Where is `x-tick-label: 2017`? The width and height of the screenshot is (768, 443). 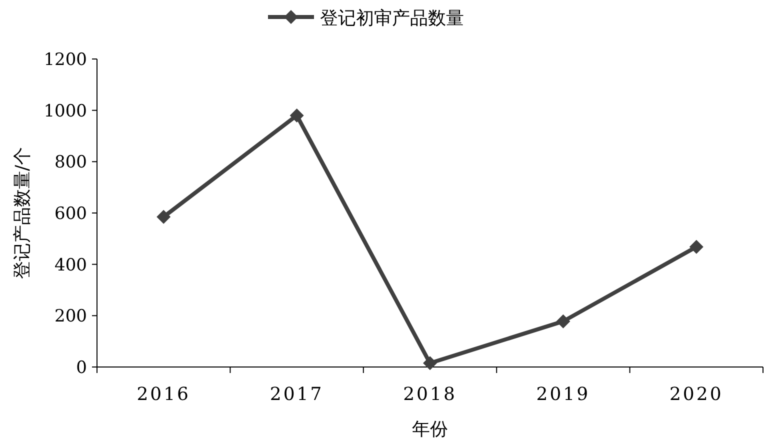
x-tick-label: 2017 is located at coordinates (297, 394).